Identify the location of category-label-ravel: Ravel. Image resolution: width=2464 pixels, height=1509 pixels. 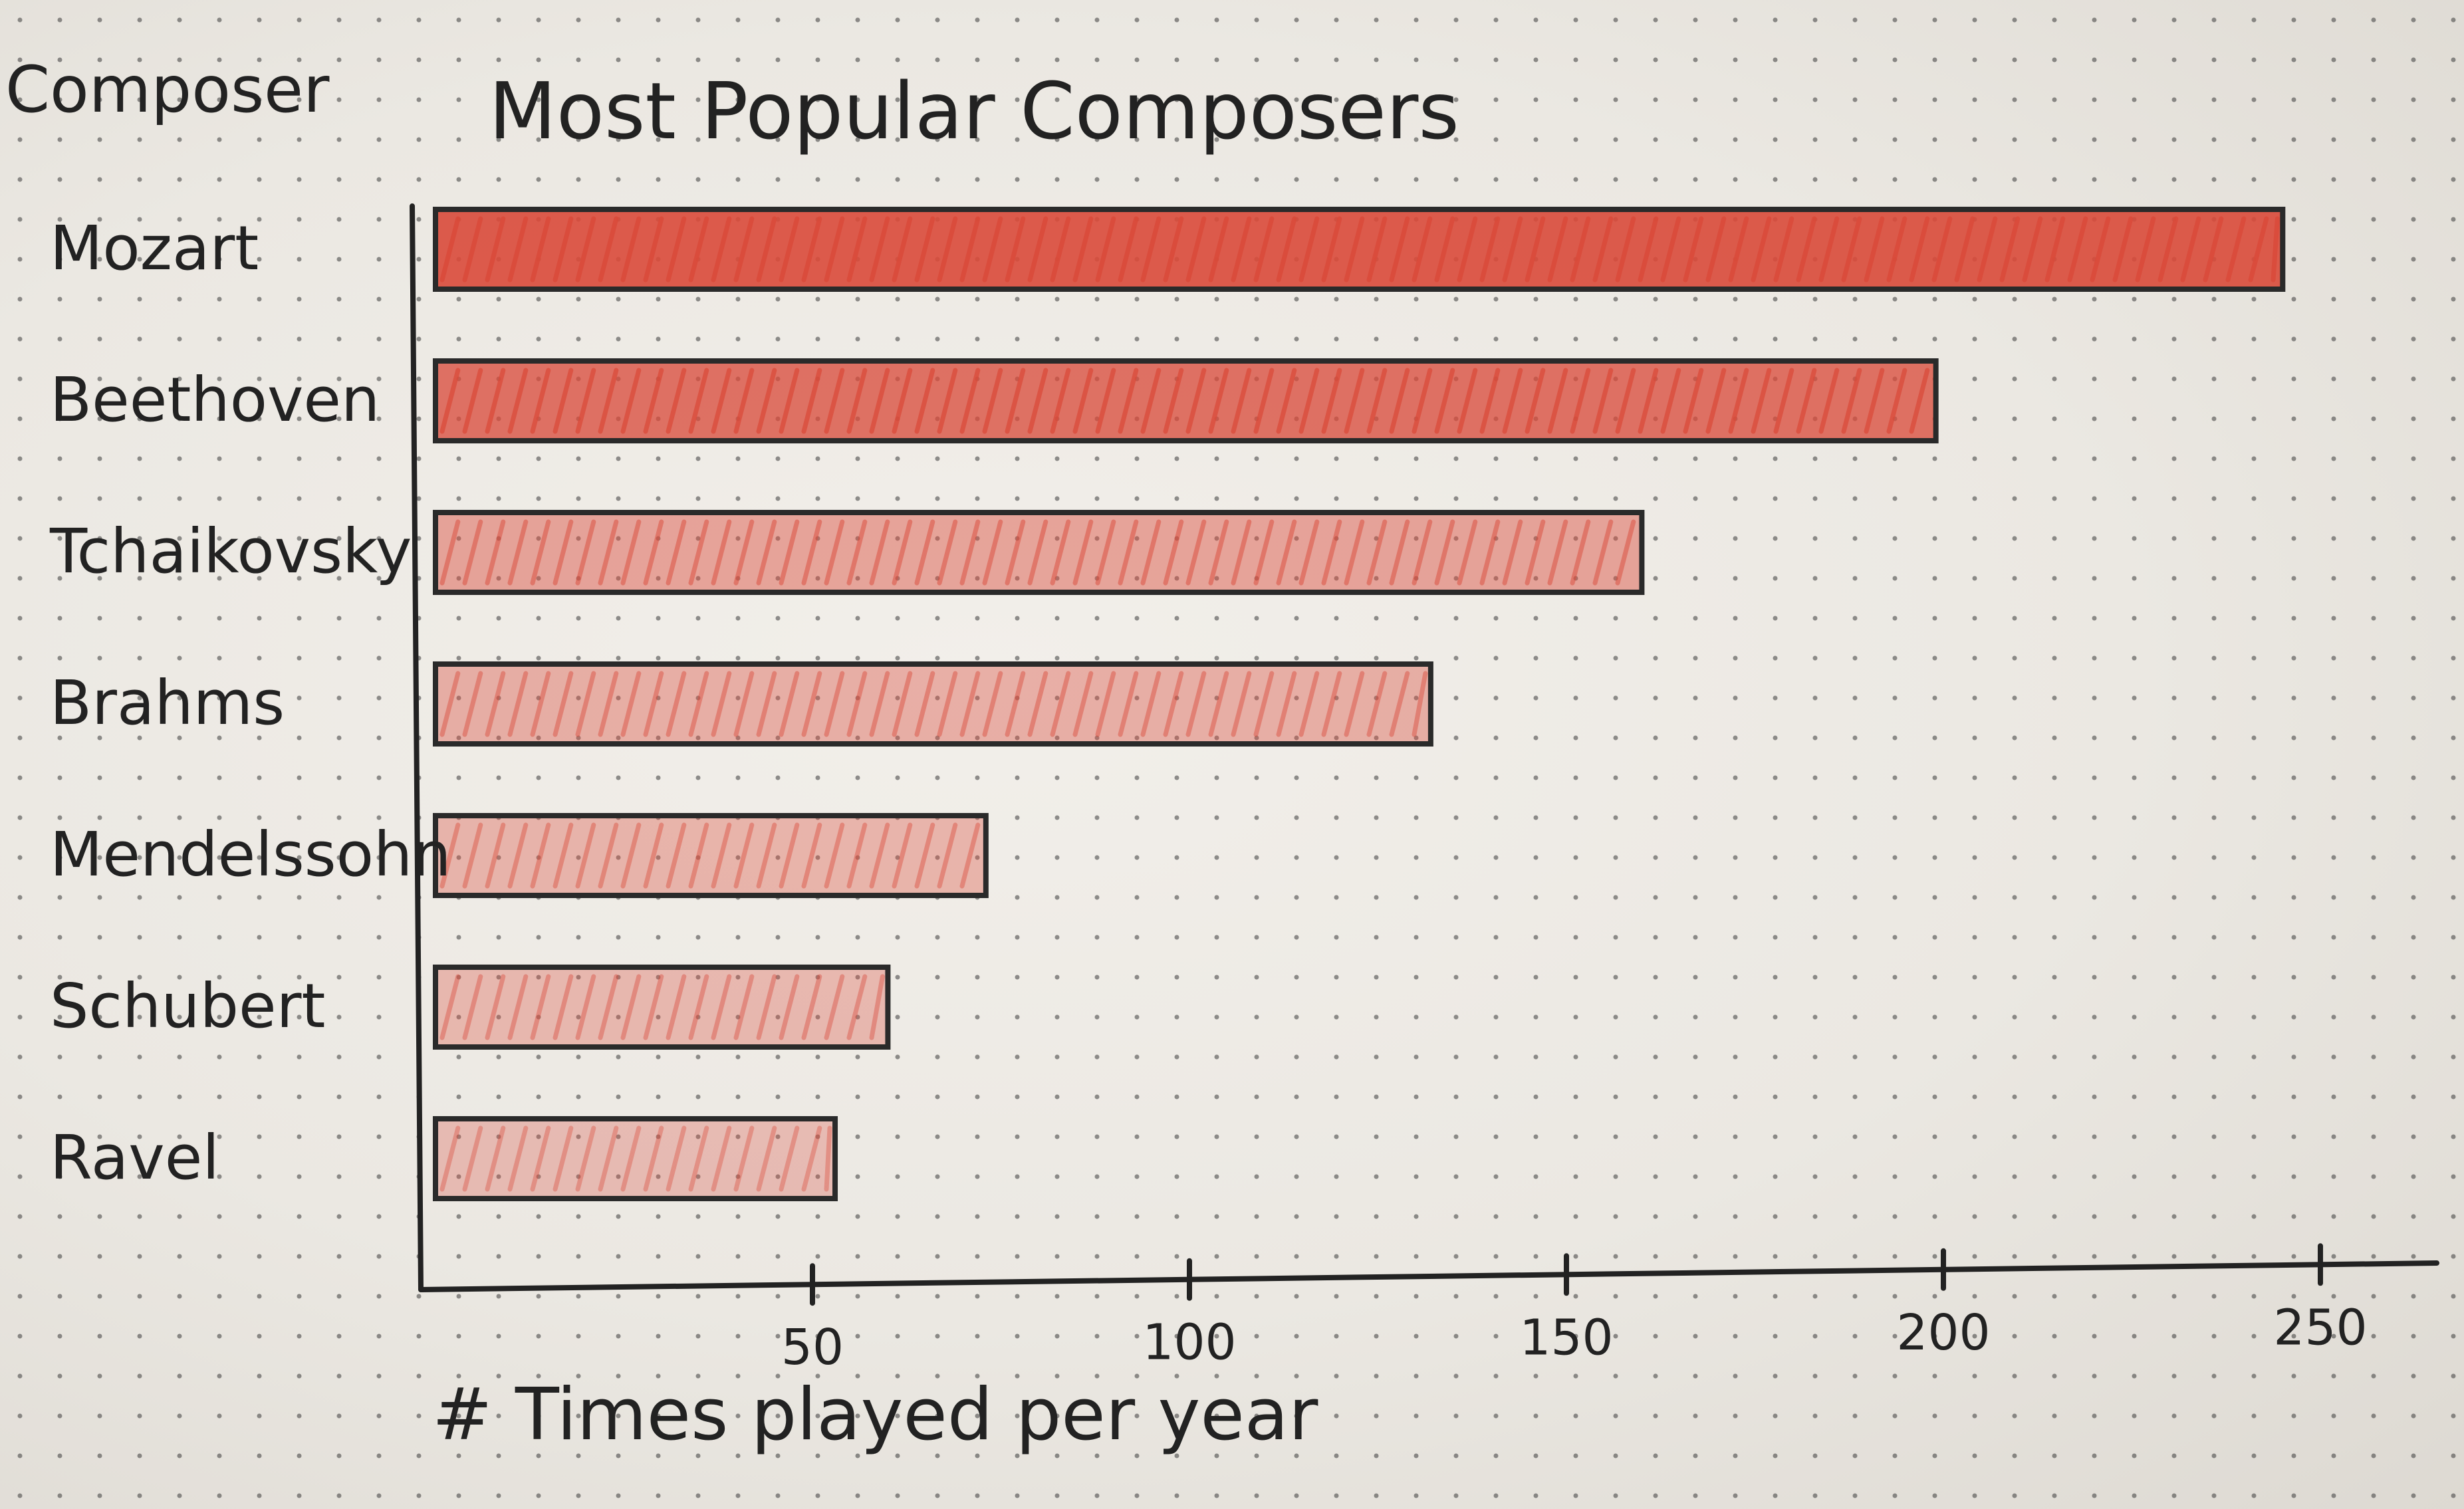
(134, 1158).